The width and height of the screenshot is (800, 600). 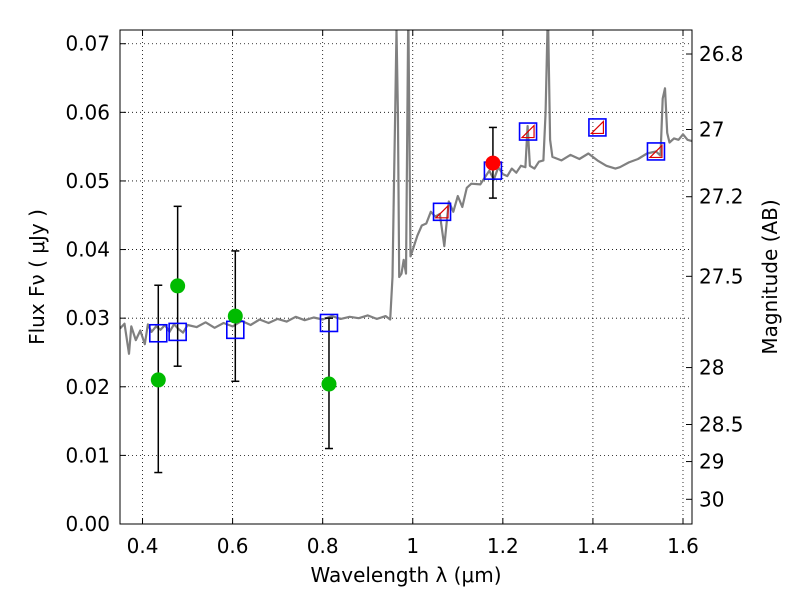 What do you see at coordinates (87, 387) in the screenshot?
I see `y-tick-label: 0.02` at bounding box center [87, 387].